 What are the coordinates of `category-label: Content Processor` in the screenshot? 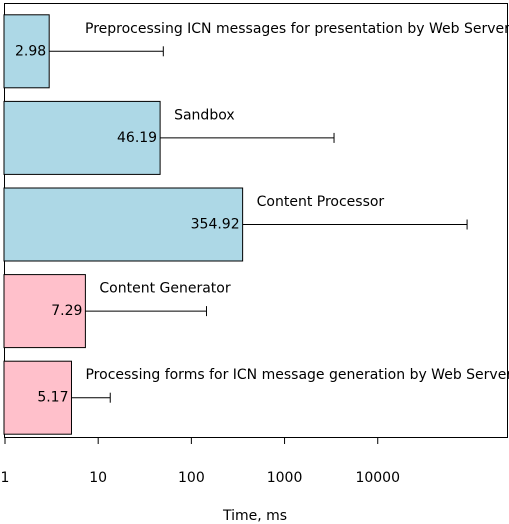 It's located at (321, 202).